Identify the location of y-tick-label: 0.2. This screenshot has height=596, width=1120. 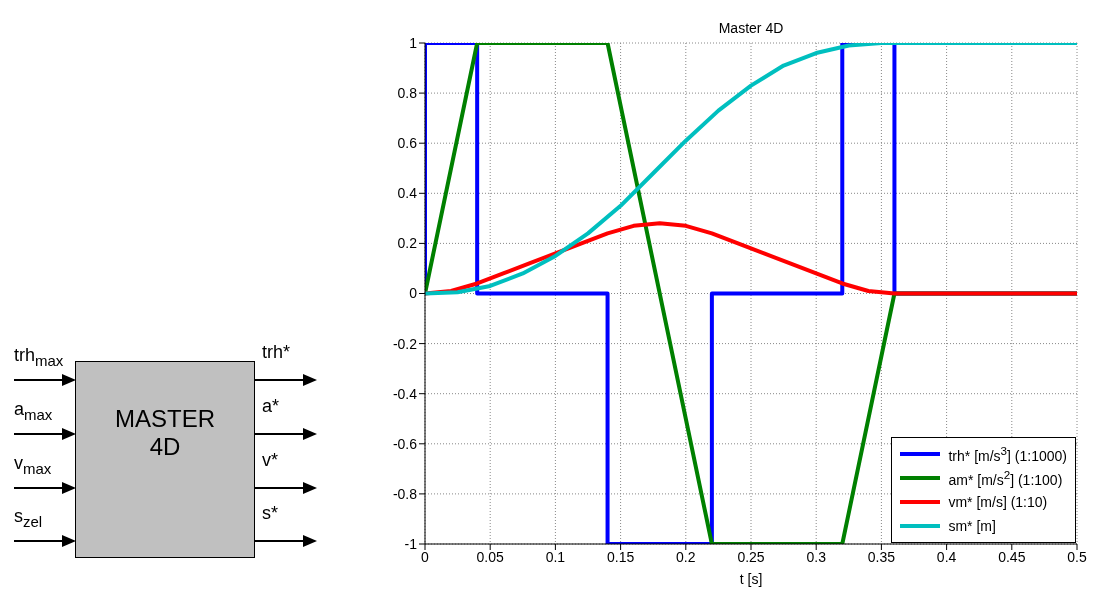
(407, 243).